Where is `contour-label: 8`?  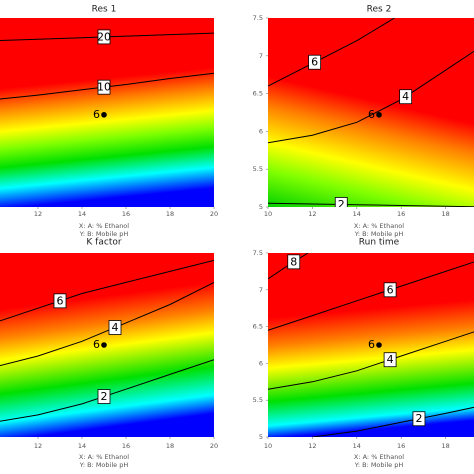
contour-label: 8 is located at coordinates (293, 261).